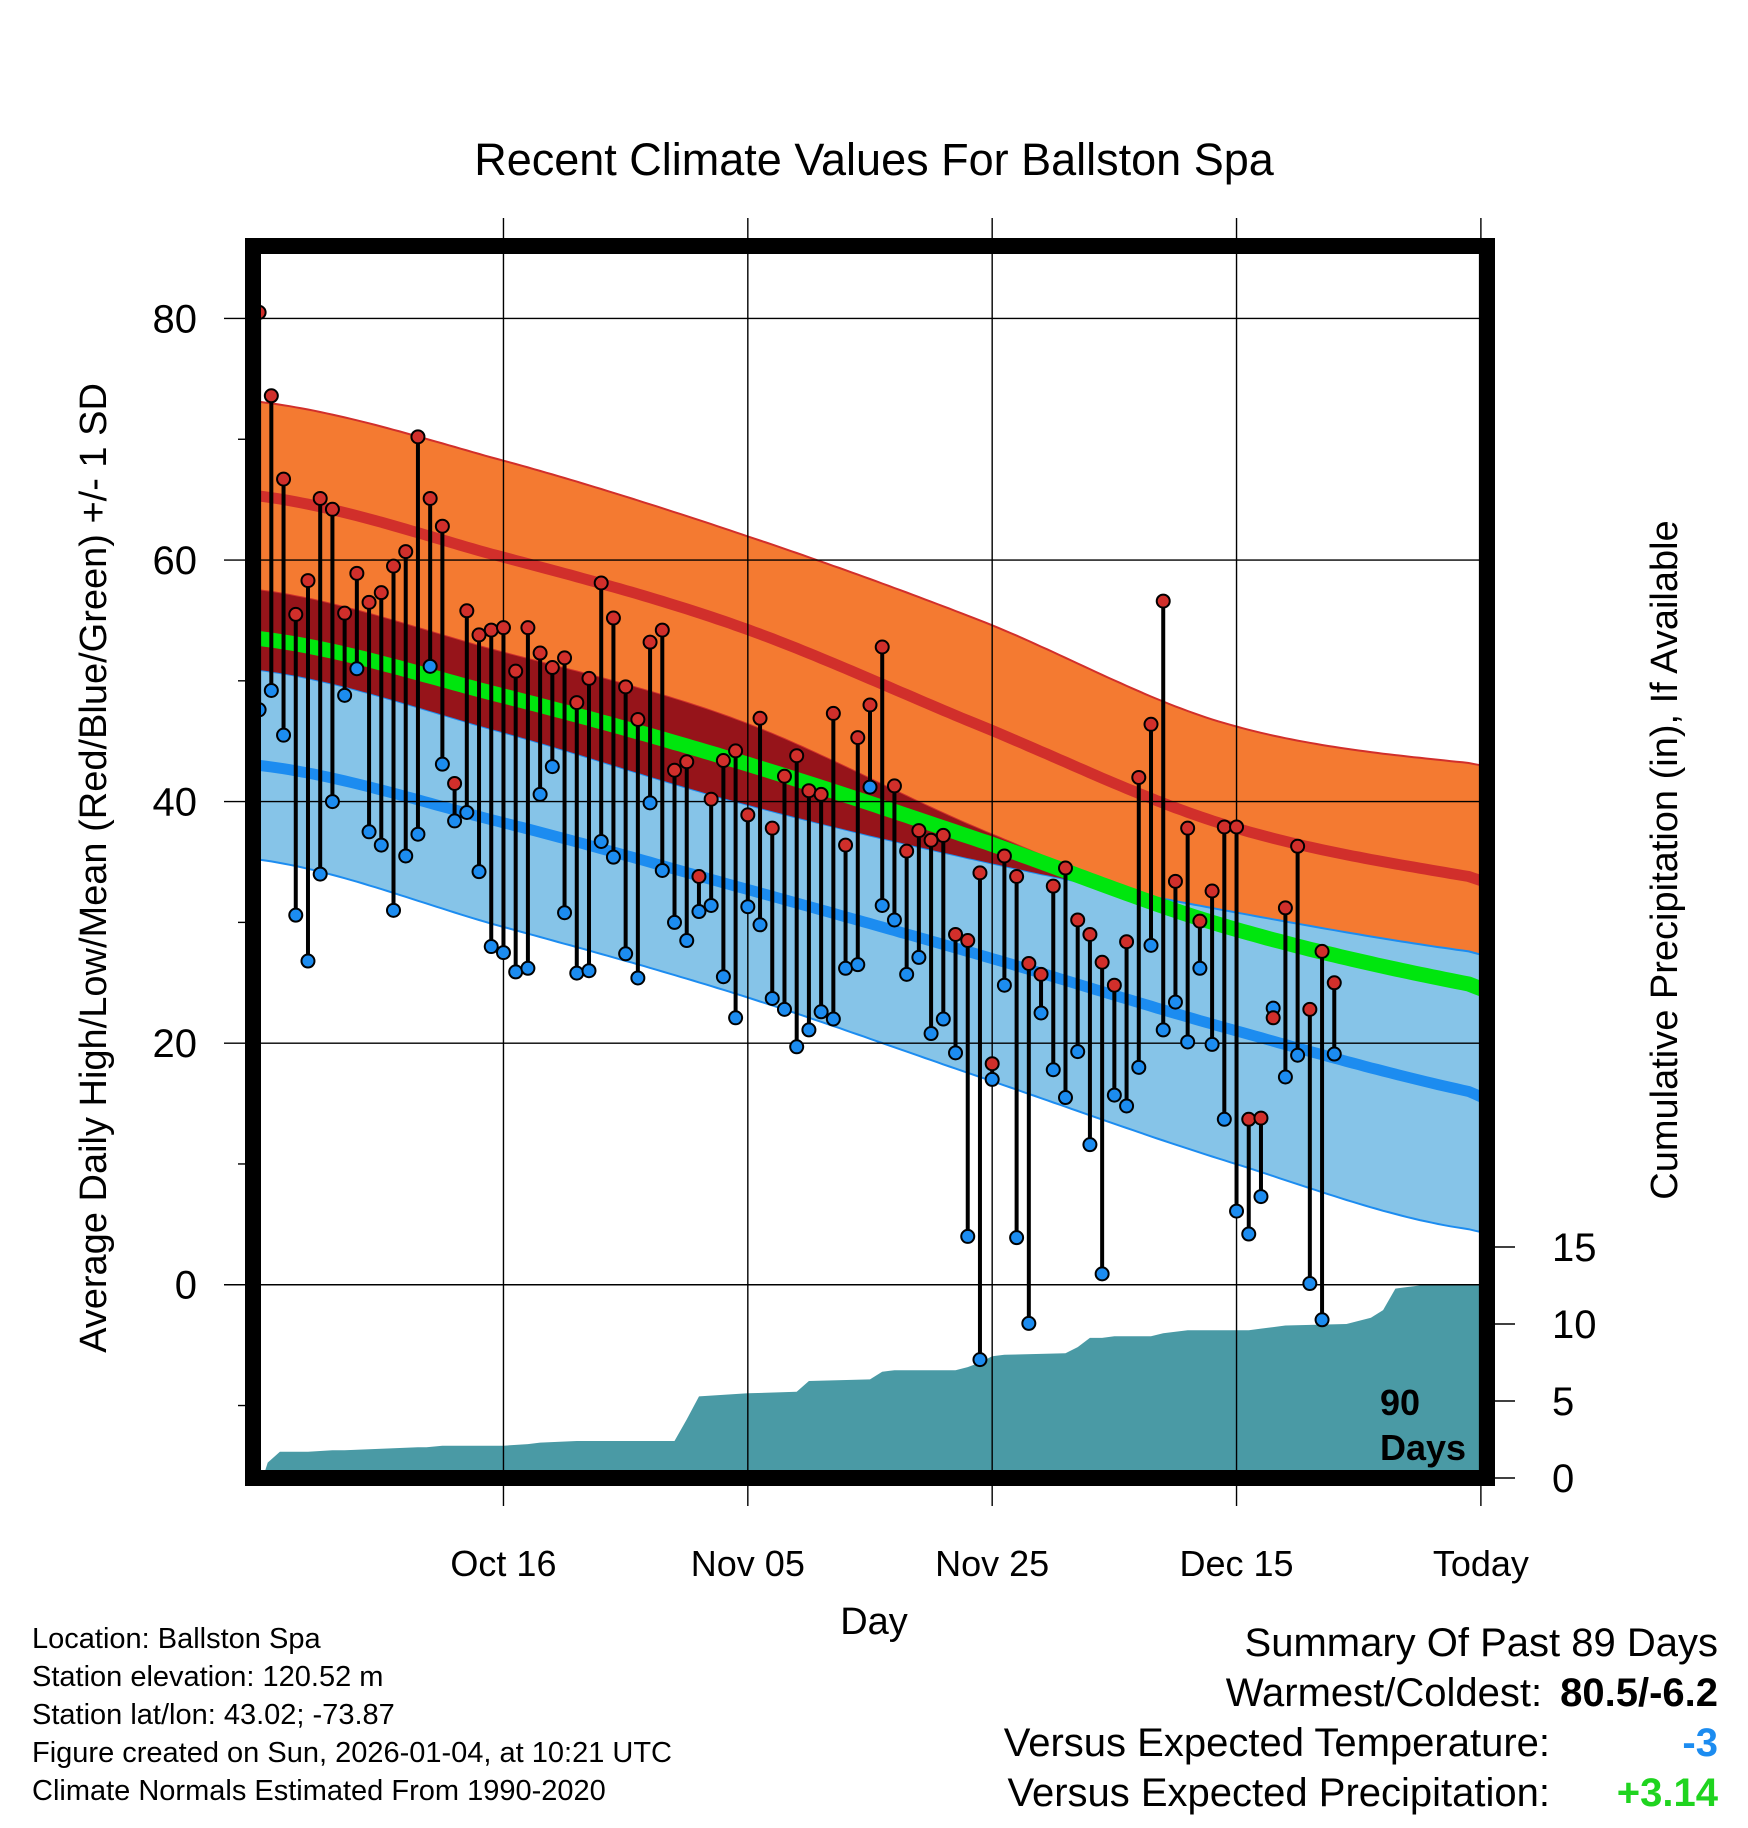 The width and height of the screenshot is (1748, 1828). I want to click on x-tick-label: Dec 15, so click(1236, 1563).